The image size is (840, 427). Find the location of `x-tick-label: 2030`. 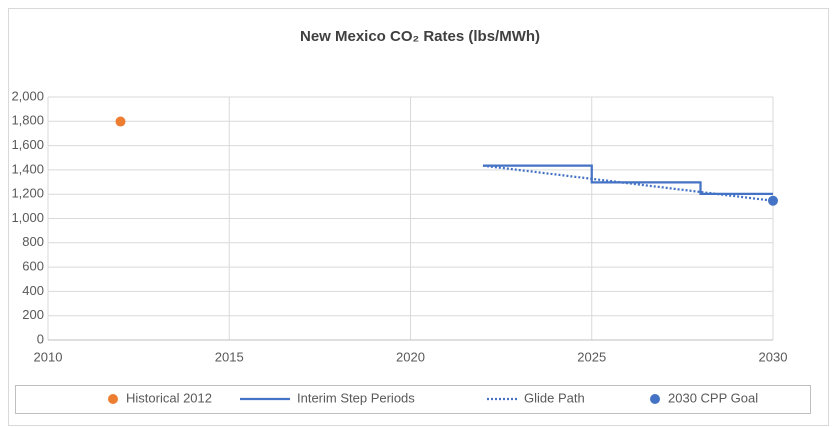

x-tick-label: 2030 is located at coordinates (773, 356).